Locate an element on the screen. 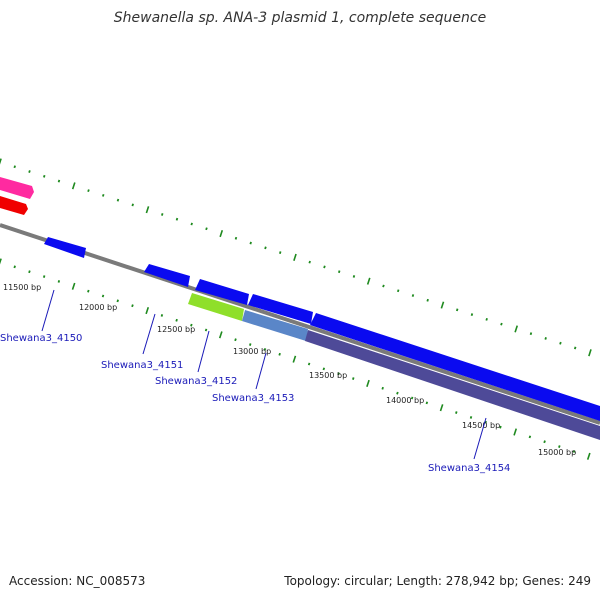 The height and width of the screenshot is (600, 600). gene-blue-d is located at coordinates (280, 309).